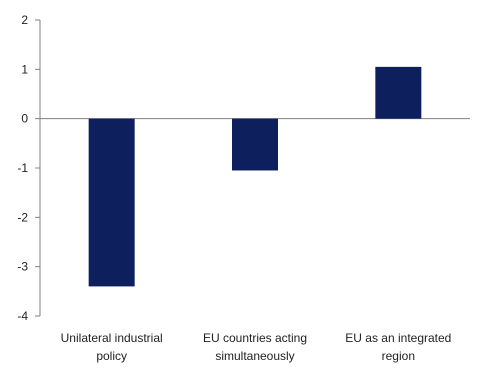 This screenshot has width=487, height=368. I want to click on y-tick-label: -2, so click(22, 217).